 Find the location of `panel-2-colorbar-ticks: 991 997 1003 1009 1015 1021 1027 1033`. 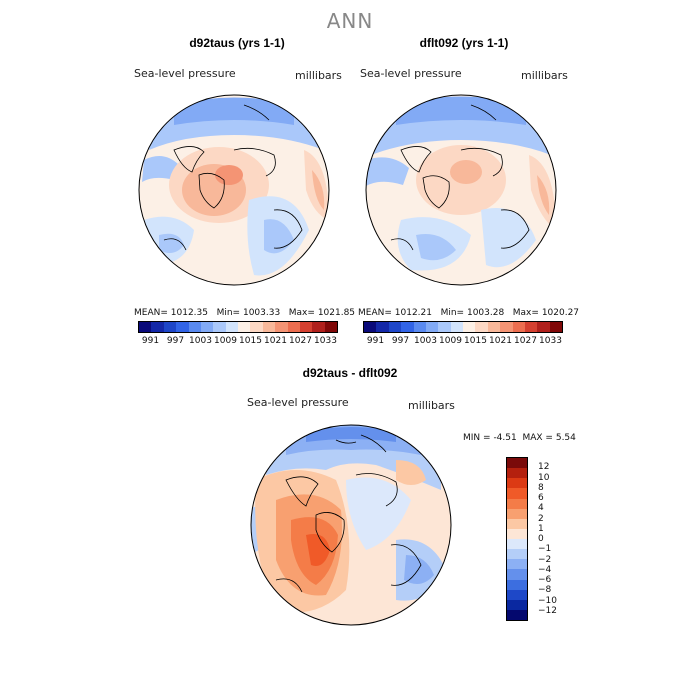

panel-2-colorbar-ticks: 991 997 1003 1009 1015 1021 1027 1033 is located at coordinates (463, 342).